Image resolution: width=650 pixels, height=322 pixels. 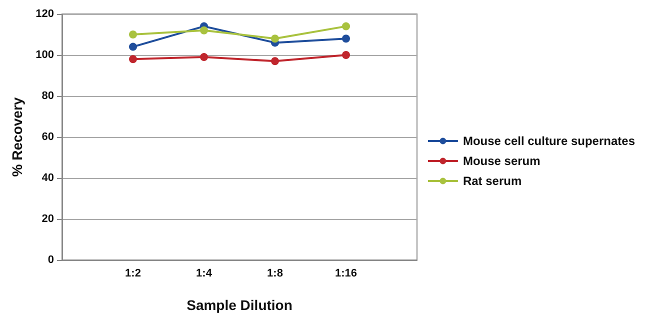 What do you see at coordinates (275, 274) in the screenshot?
I see `x-tick-label: 1:8` at bounding box center [275, 274].